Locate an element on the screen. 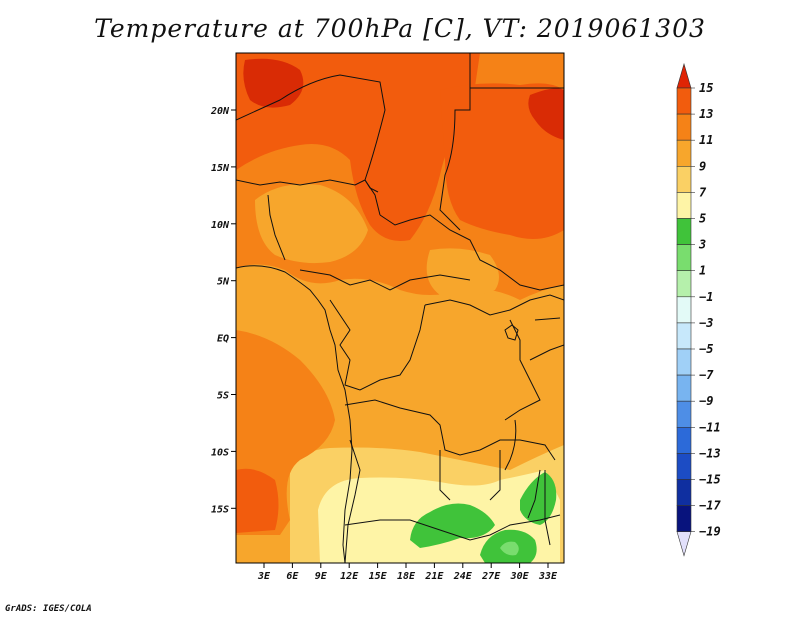 The image size is (800, 618). lon-label: 30E is located at coordinates (520, 576).